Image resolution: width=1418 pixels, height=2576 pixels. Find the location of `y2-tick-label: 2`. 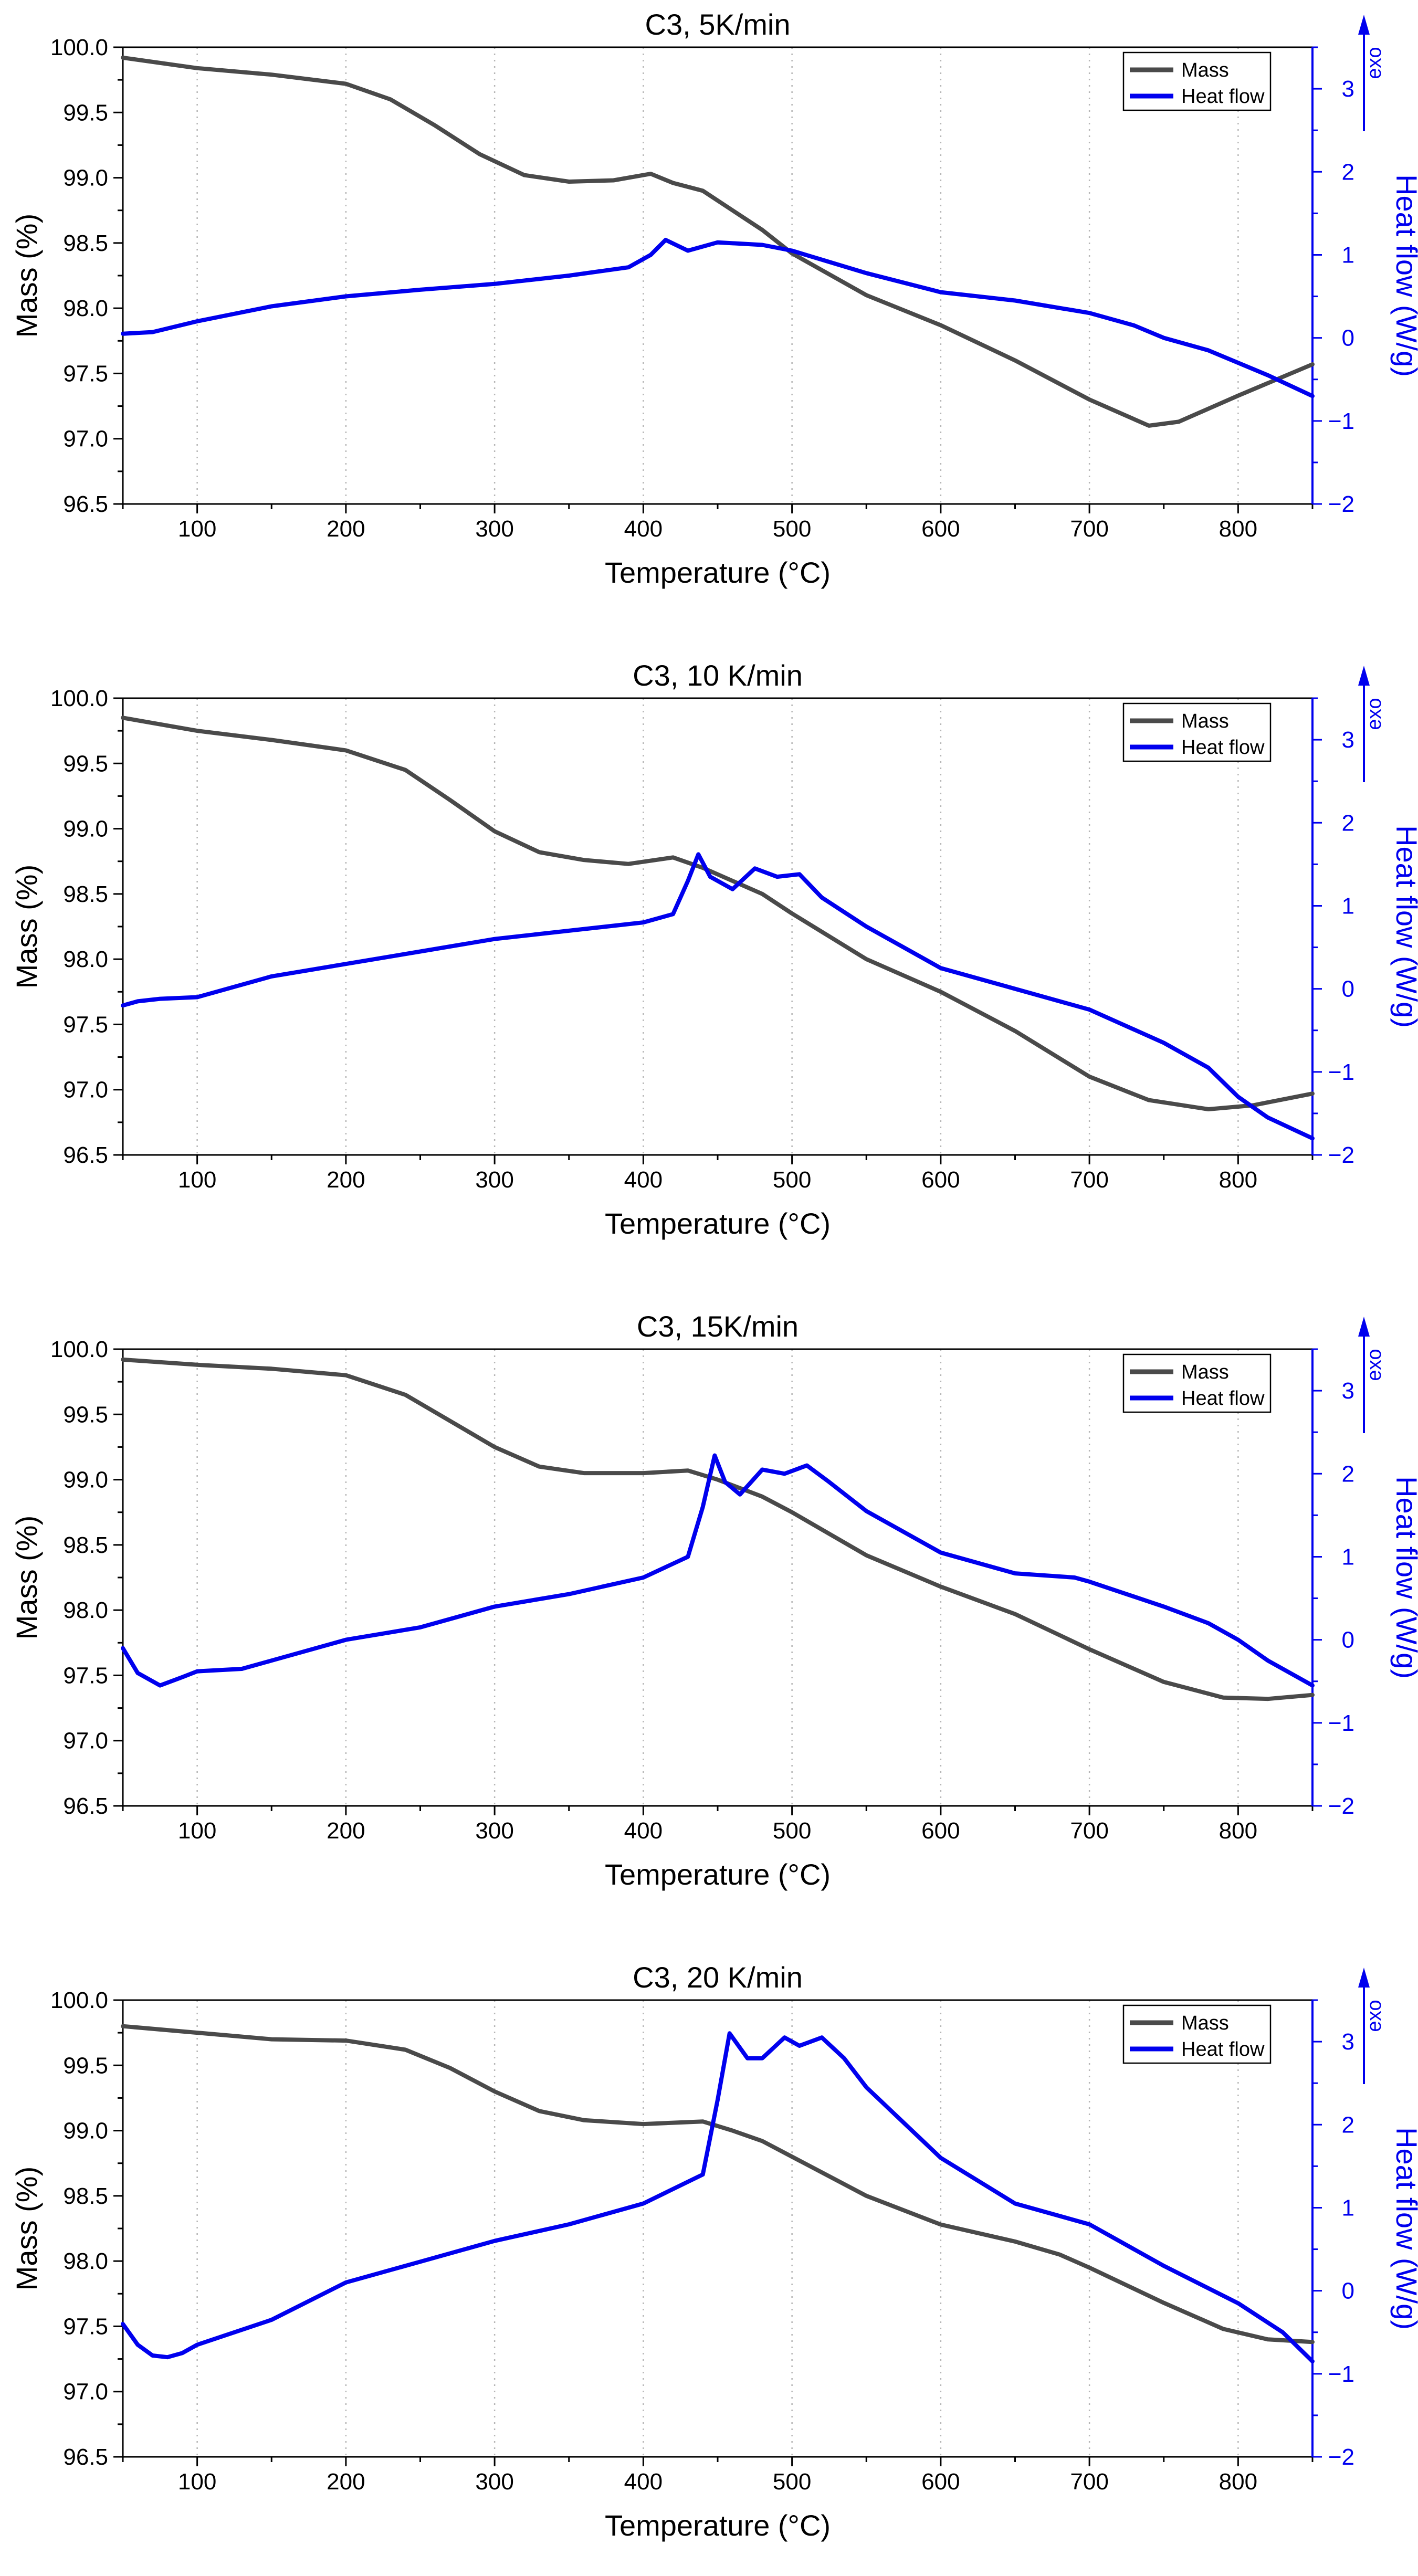

y2-tick-label: 2 is located at coordinates (1348, 823).